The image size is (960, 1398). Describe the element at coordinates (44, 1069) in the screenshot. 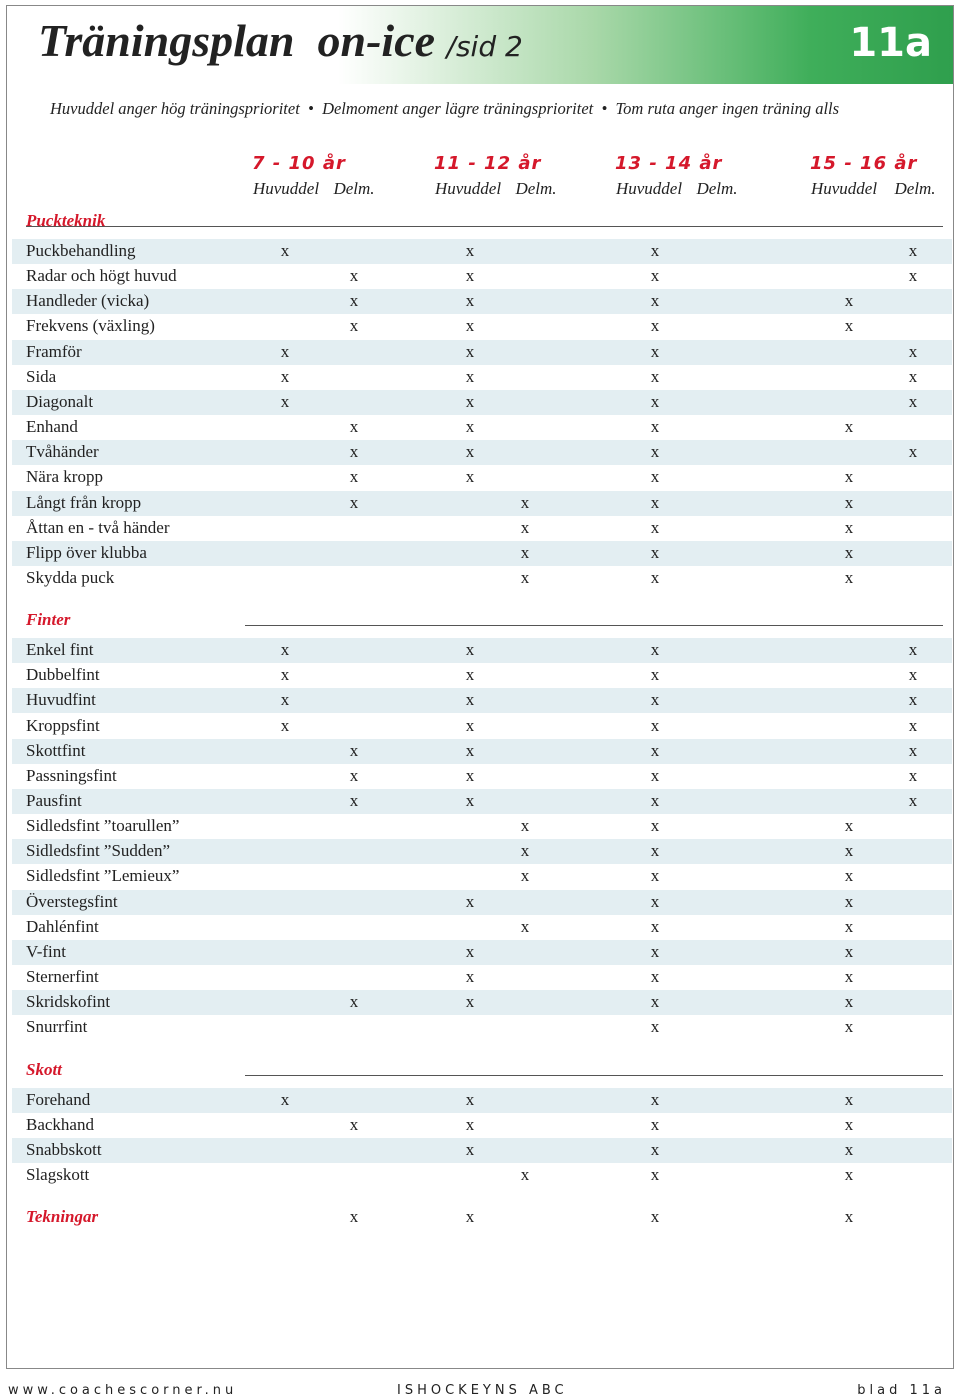

I see `section-title: Skott` at that location.